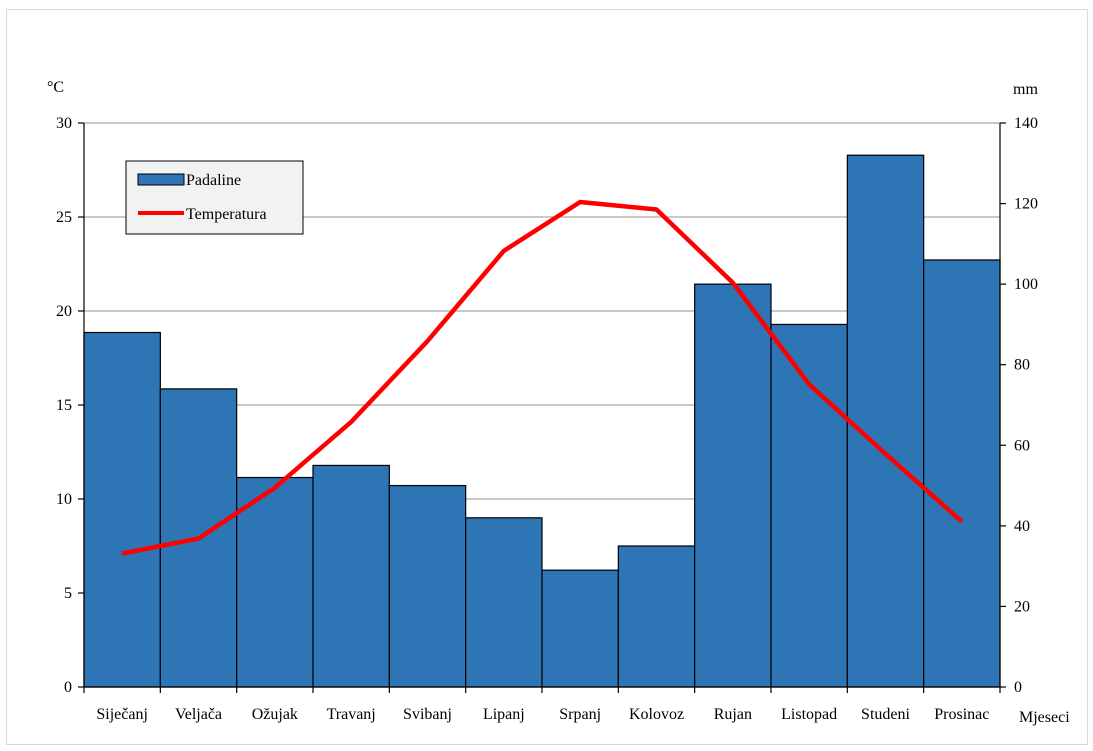 The height and width of the screenshot is (751, 1093). Describe the element at coordinates (580, 714) in the screenshot. I see `x-tick-label: Srpanj` at that location.